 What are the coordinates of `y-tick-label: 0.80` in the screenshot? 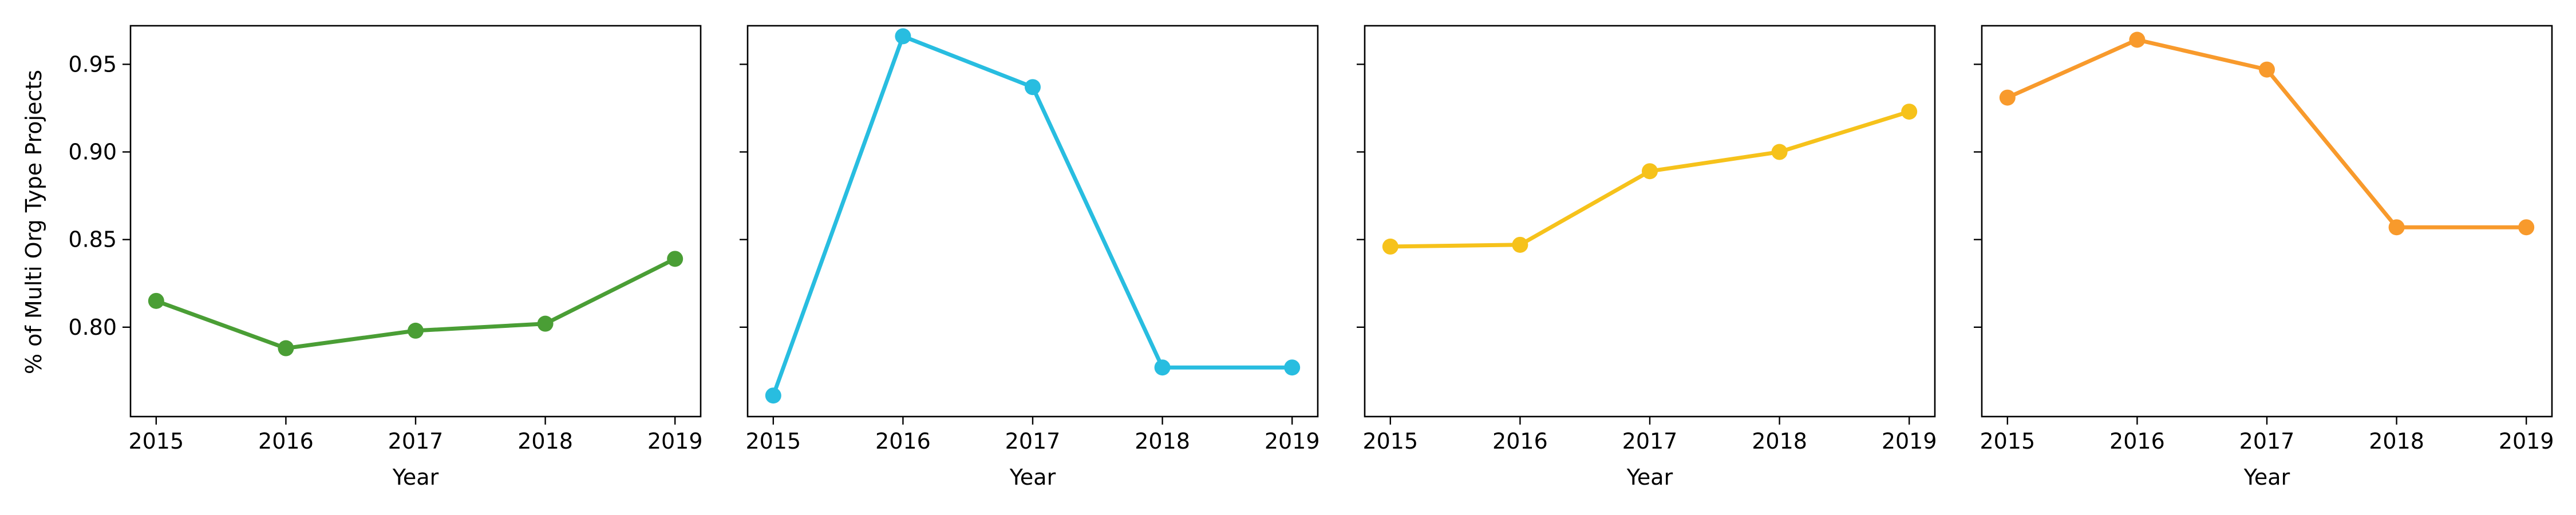 It's located at (92, 327).